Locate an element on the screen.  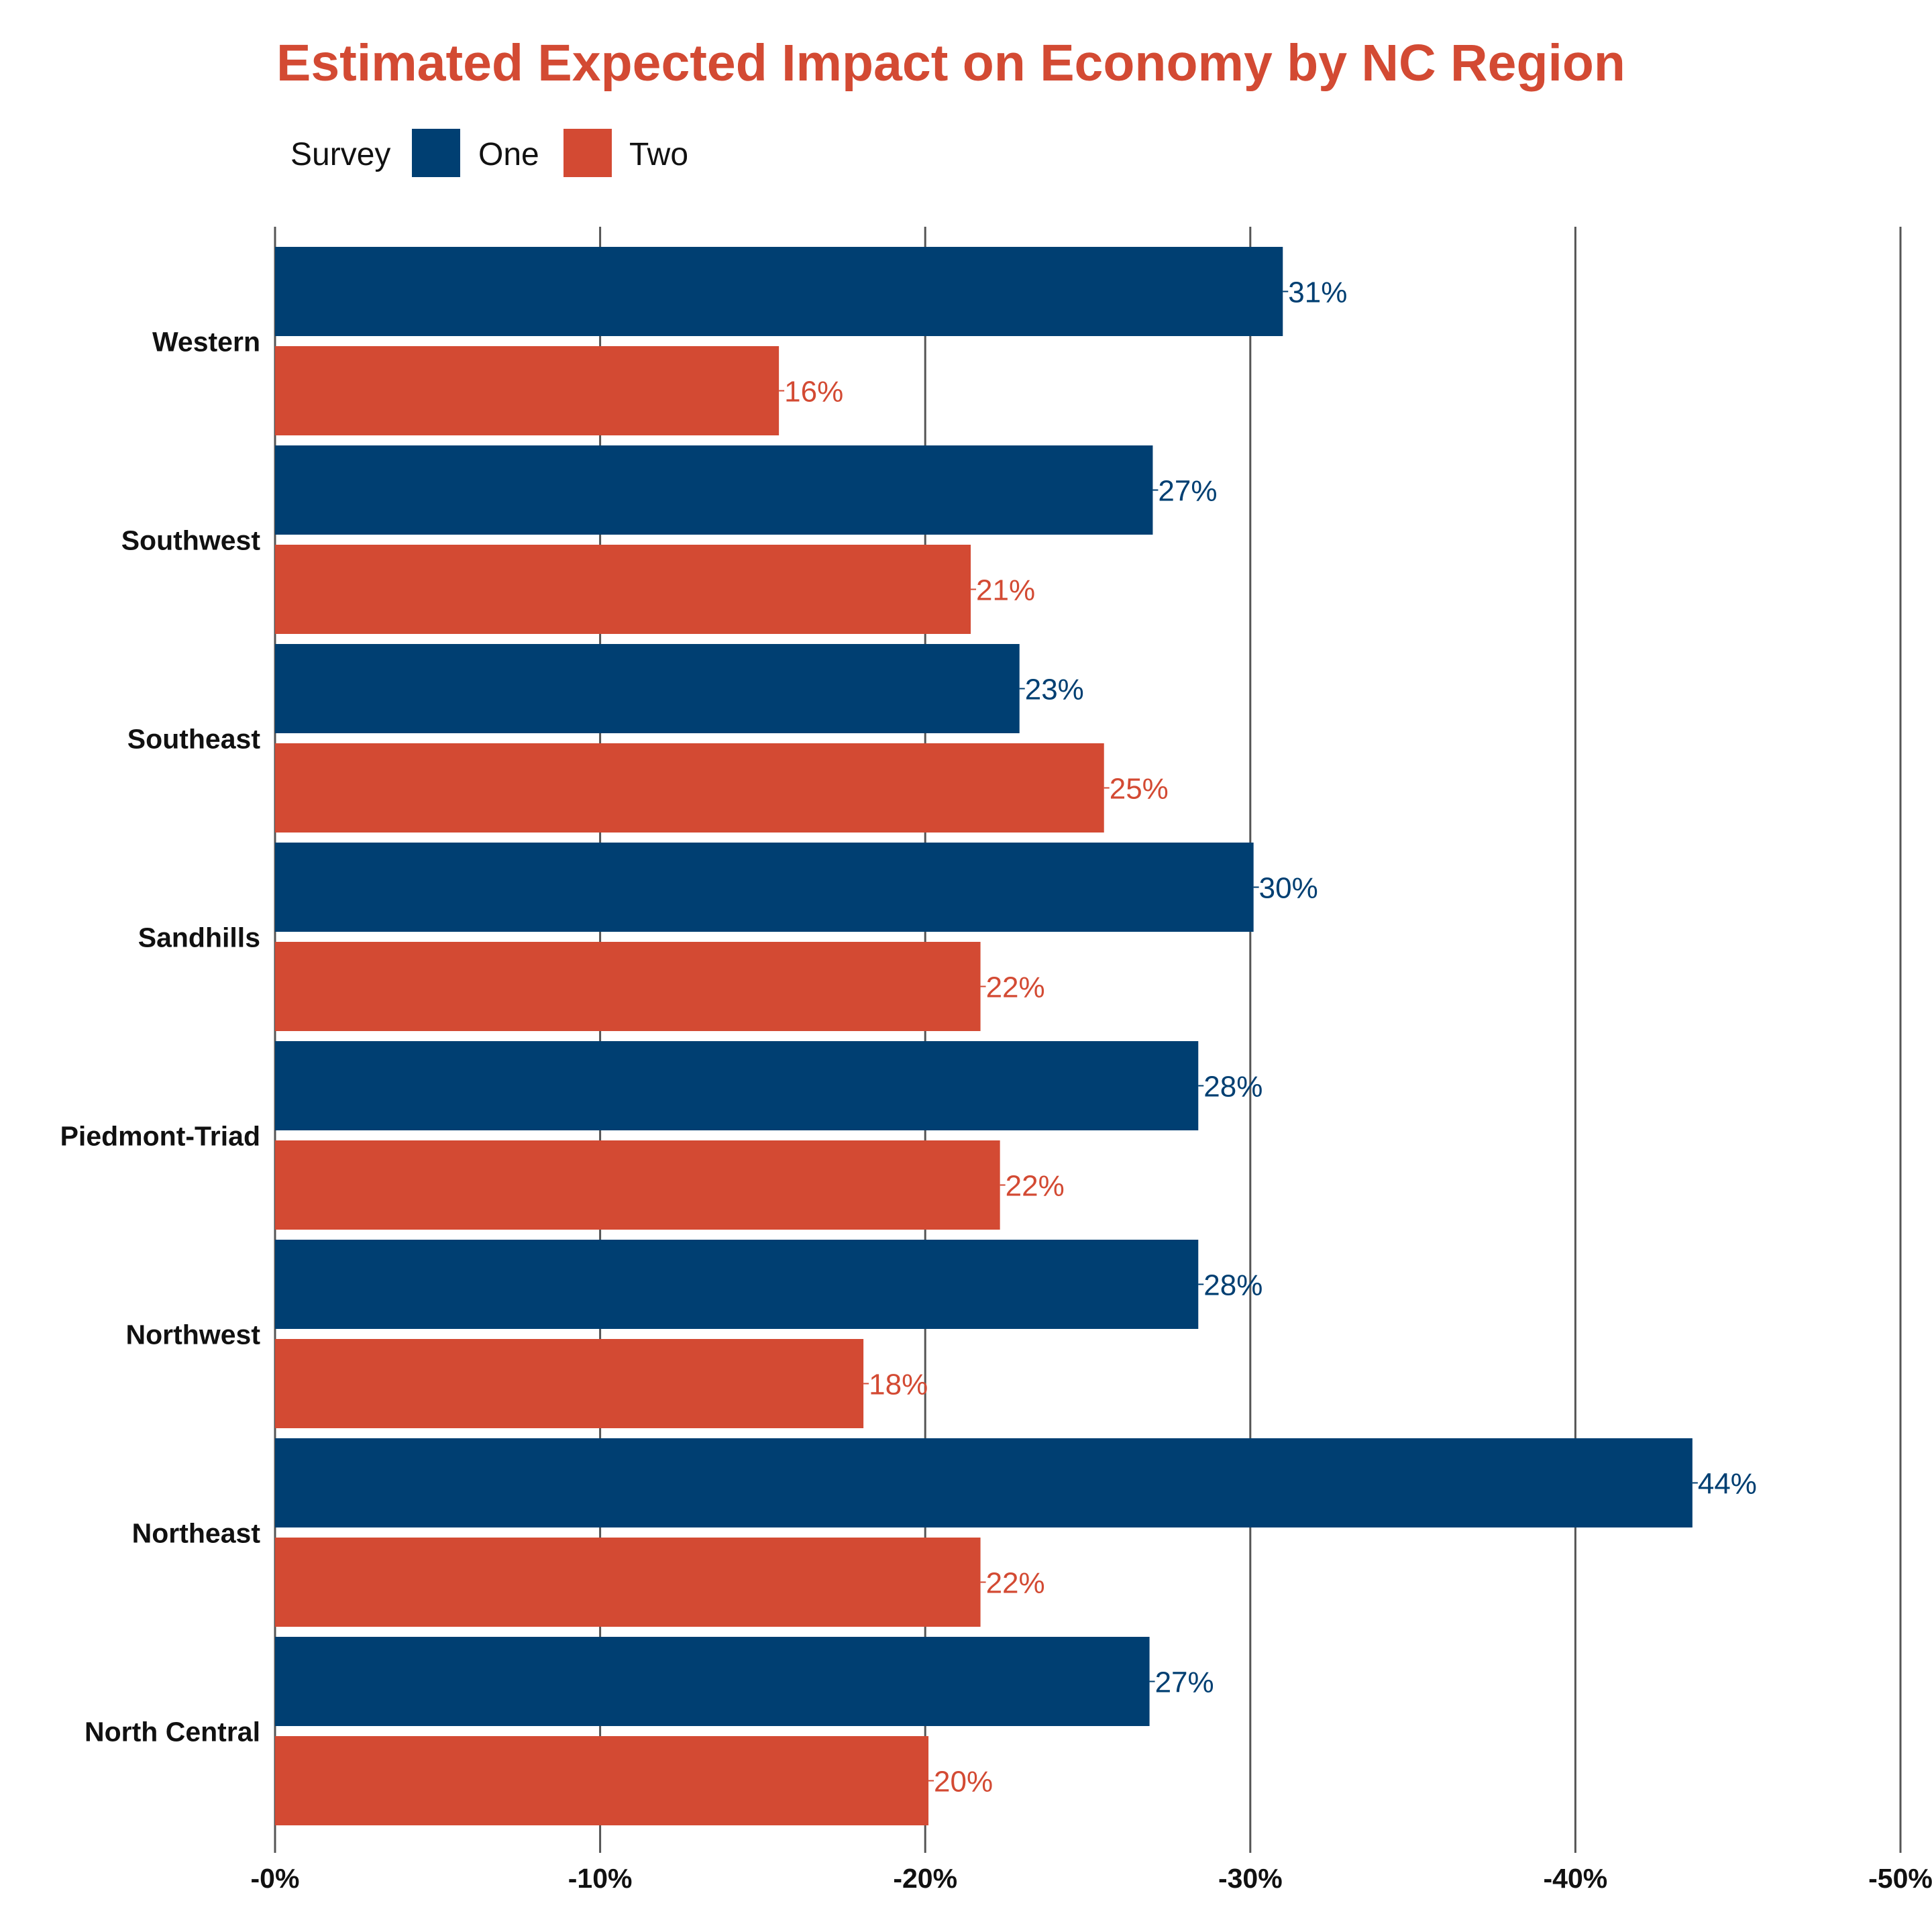
x-tick-label: -20% is located at coordinates (925, 1878).